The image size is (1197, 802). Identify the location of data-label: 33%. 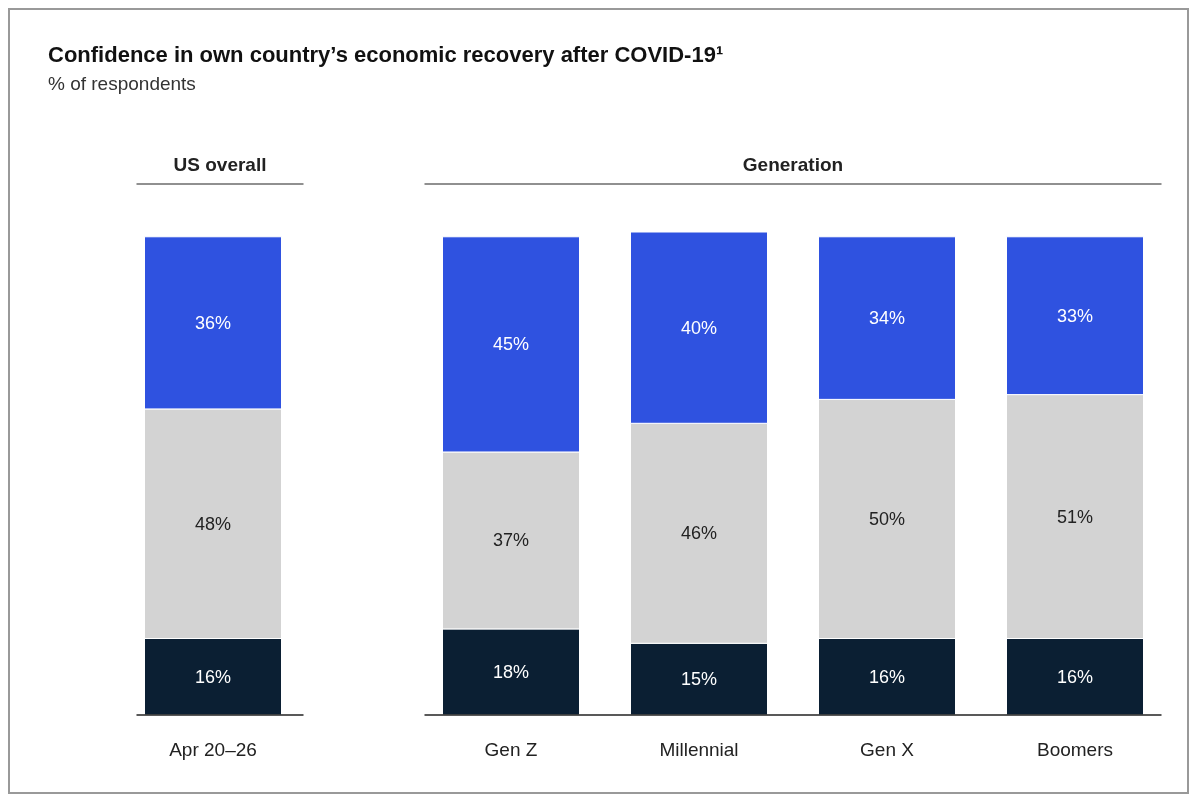
(1075, 315).